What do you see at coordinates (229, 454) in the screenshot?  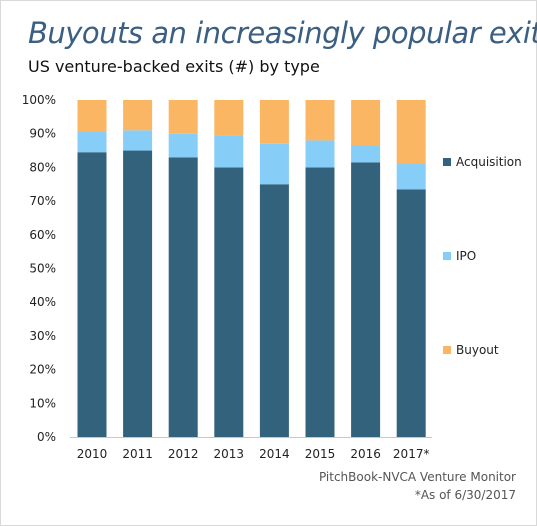 I see `x-tick-label: 2013` at bounding box center [229, 454].